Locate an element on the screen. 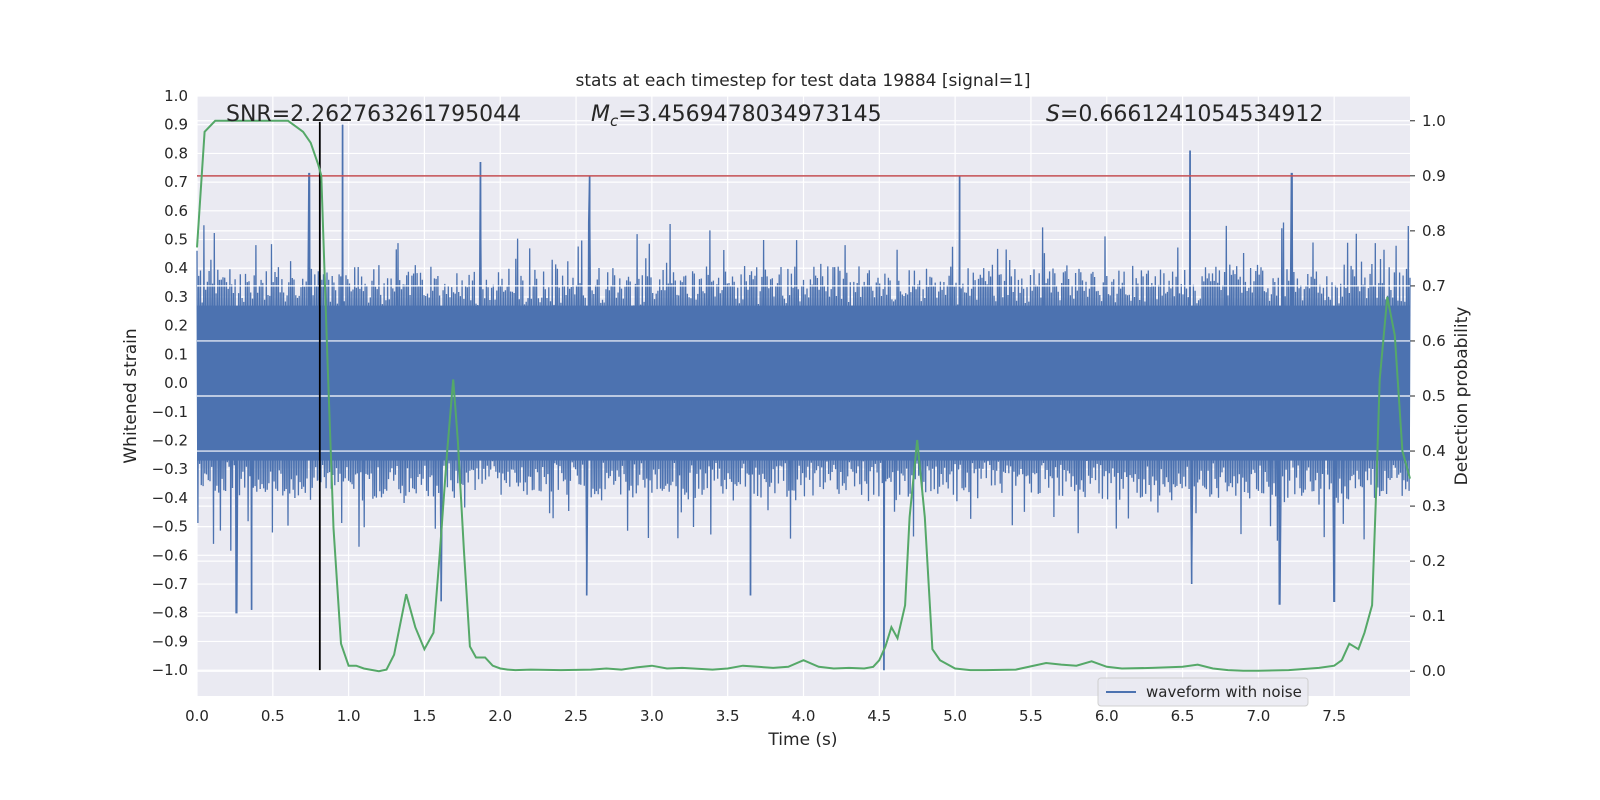 The width and height of the screenshot is (1600, 800). y-tick-label: 0.6 is located at coordinates (176, 211).